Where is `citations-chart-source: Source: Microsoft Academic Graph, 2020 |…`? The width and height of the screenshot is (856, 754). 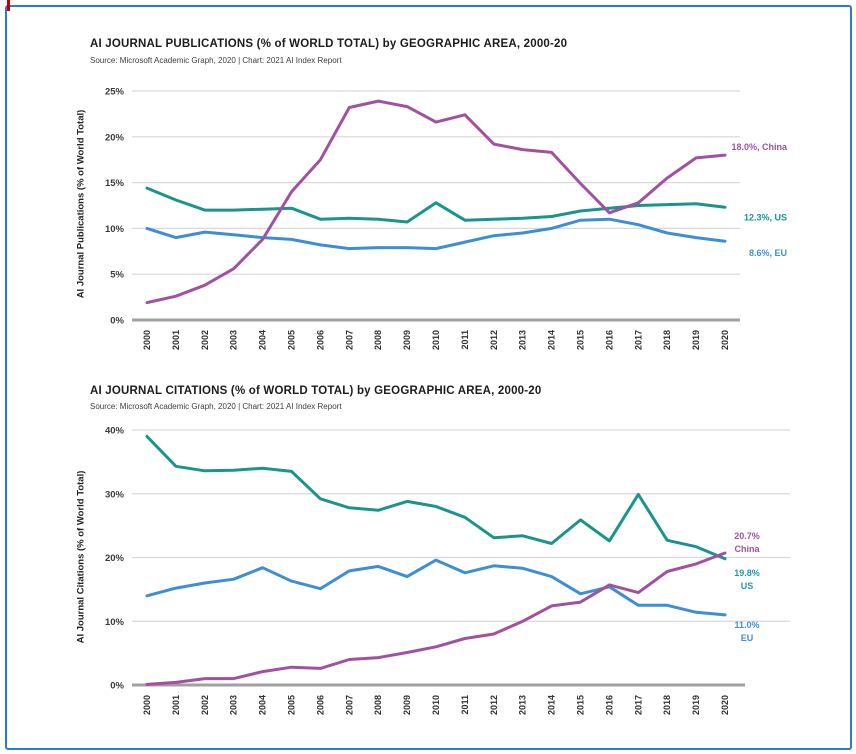 citations-chart-source: Source: Microsoft Academic Graph, 2020 |… is located at coordinates (216, 406).